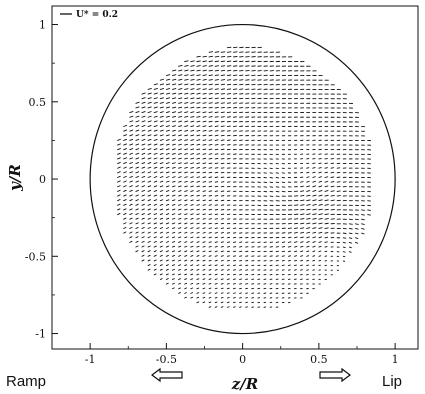  Describe the element at coordinates (242, 359) in the screenshot. I see `x-tick-label: 0` at that location.